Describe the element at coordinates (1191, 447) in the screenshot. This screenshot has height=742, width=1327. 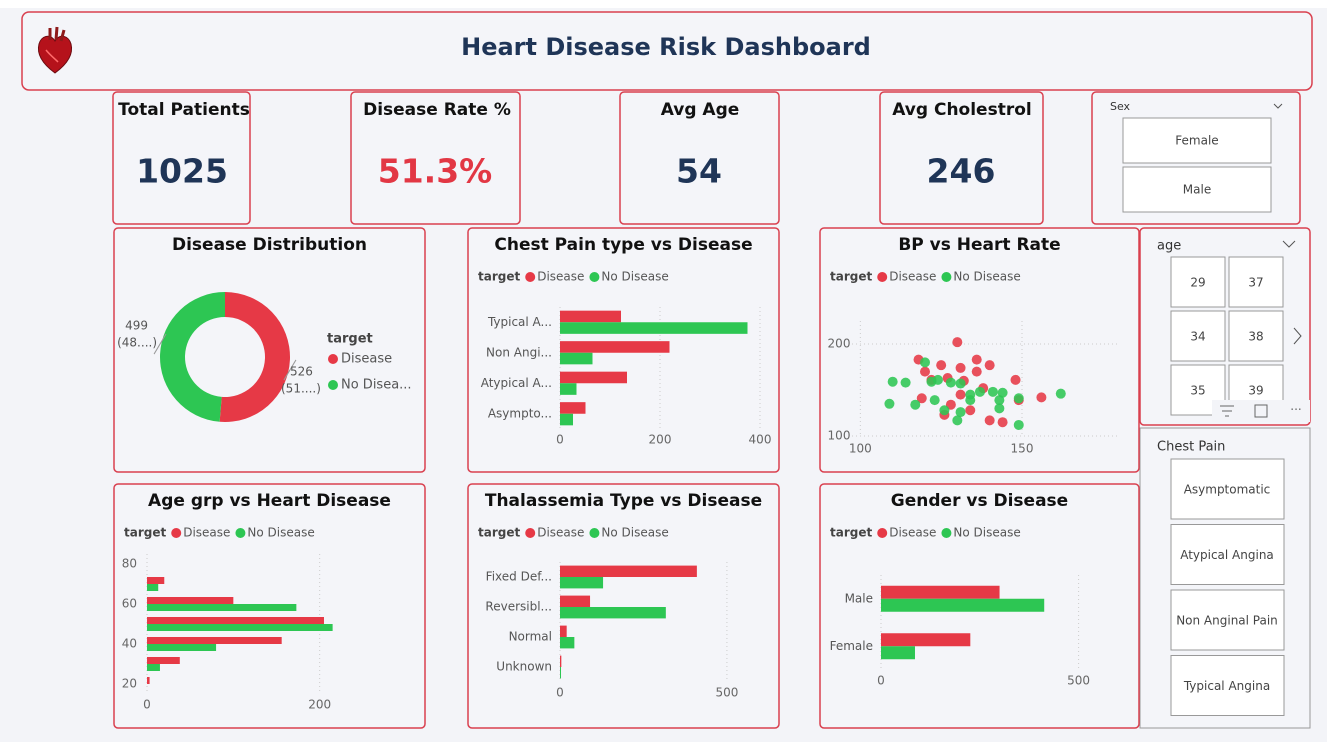
I see `slicer-title: Chest Pain` at that location.